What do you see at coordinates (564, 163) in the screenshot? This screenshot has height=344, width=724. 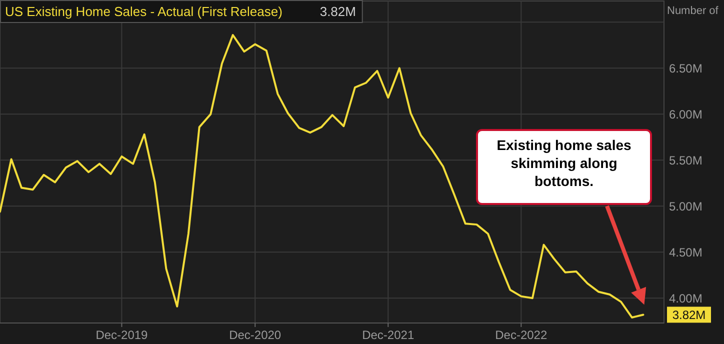 I see `annotation: Existing home sales skimming along bottoms.` at bounding box center [564, 163].